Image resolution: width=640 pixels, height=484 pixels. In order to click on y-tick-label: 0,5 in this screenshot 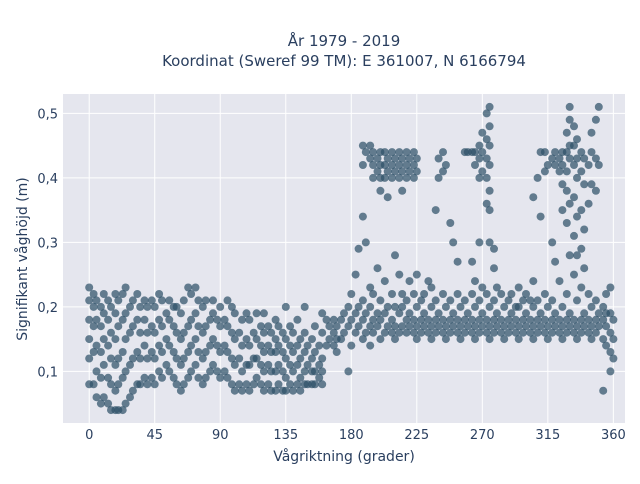, I will do `click(47, 114)`.